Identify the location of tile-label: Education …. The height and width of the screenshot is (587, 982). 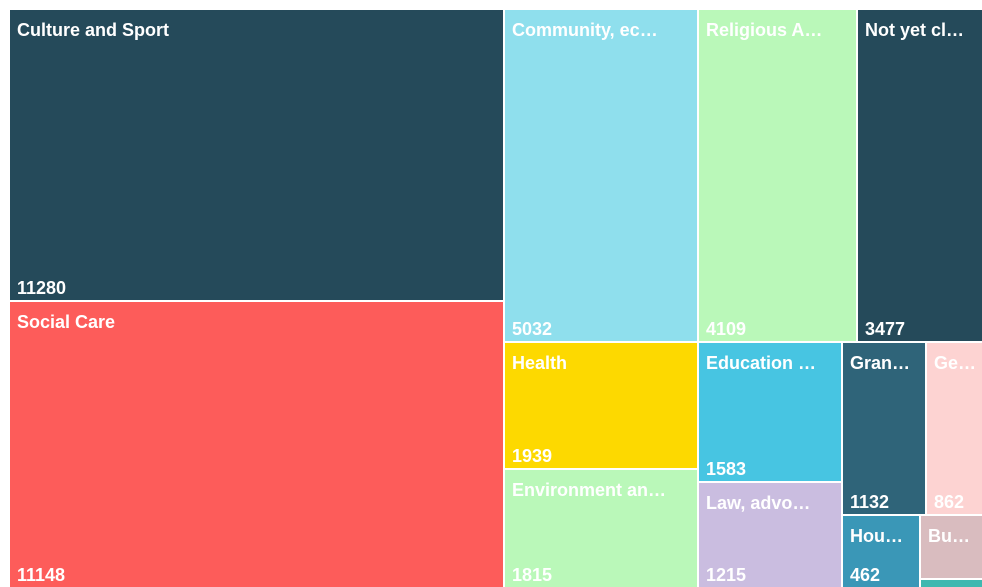
(761, 363).